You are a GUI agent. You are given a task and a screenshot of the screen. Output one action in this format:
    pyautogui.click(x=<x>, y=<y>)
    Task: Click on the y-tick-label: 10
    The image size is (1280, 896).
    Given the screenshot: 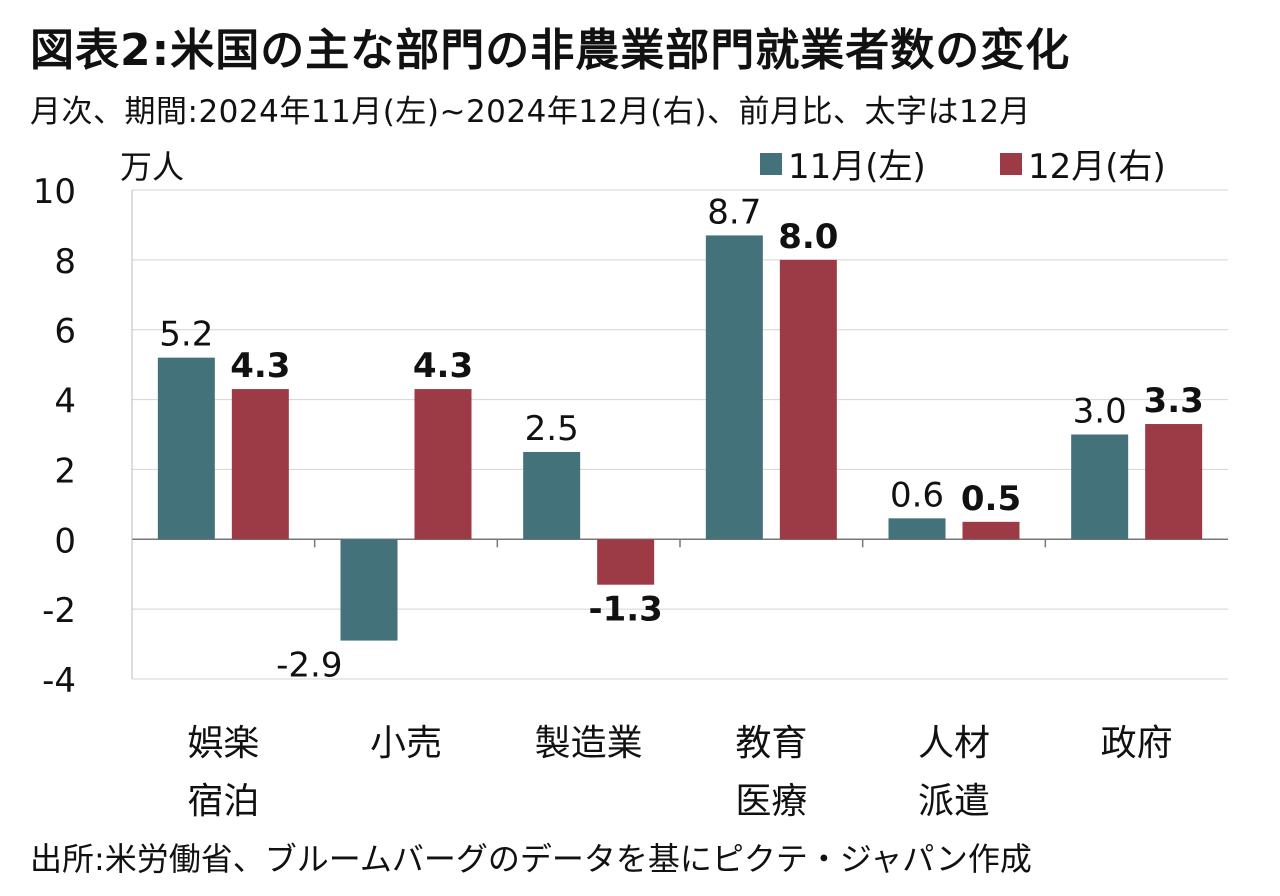 What is the action you would take?
    pyautogui.click(x=54, y=192)
    